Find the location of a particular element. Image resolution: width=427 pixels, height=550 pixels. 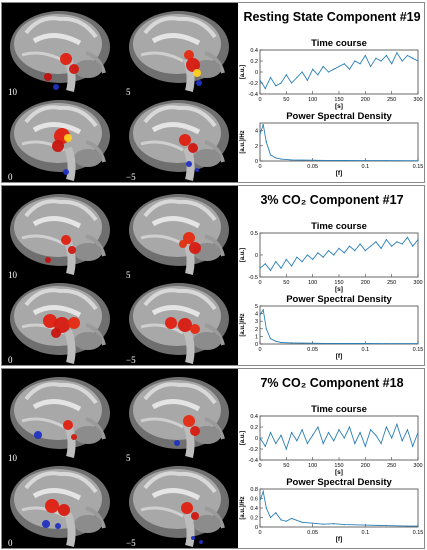

y-tick-label: 0 is located at coordinates (256, 439).